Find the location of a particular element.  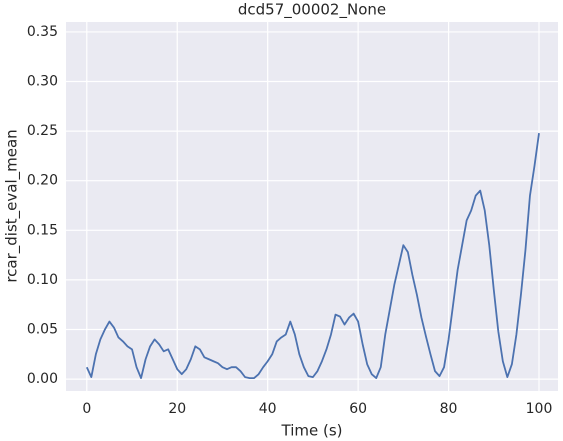

y-tick-label: 0.15 is located at coordinates (42, 230).